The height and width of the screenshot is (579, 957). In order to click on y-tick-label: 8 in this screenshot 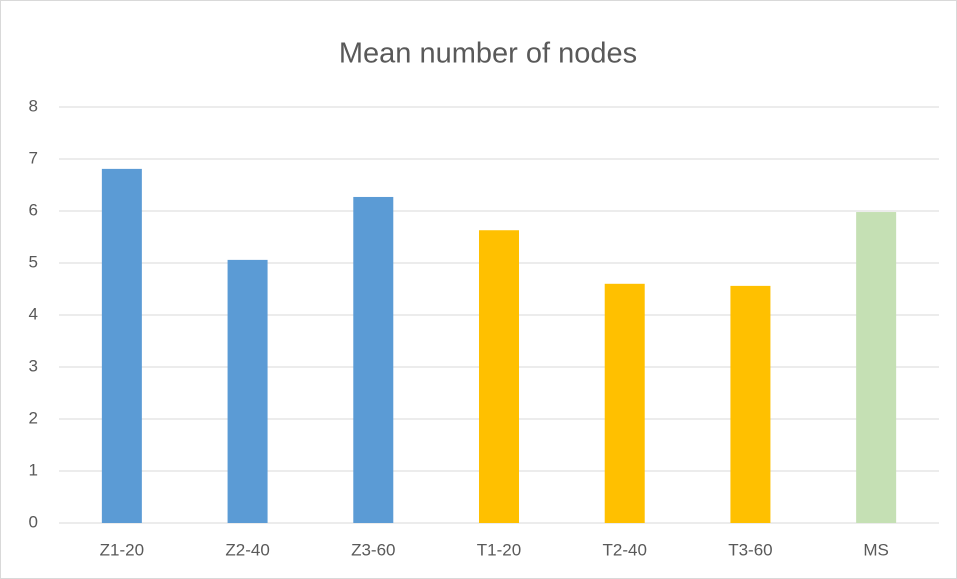, I will do `click(33, 105)`.